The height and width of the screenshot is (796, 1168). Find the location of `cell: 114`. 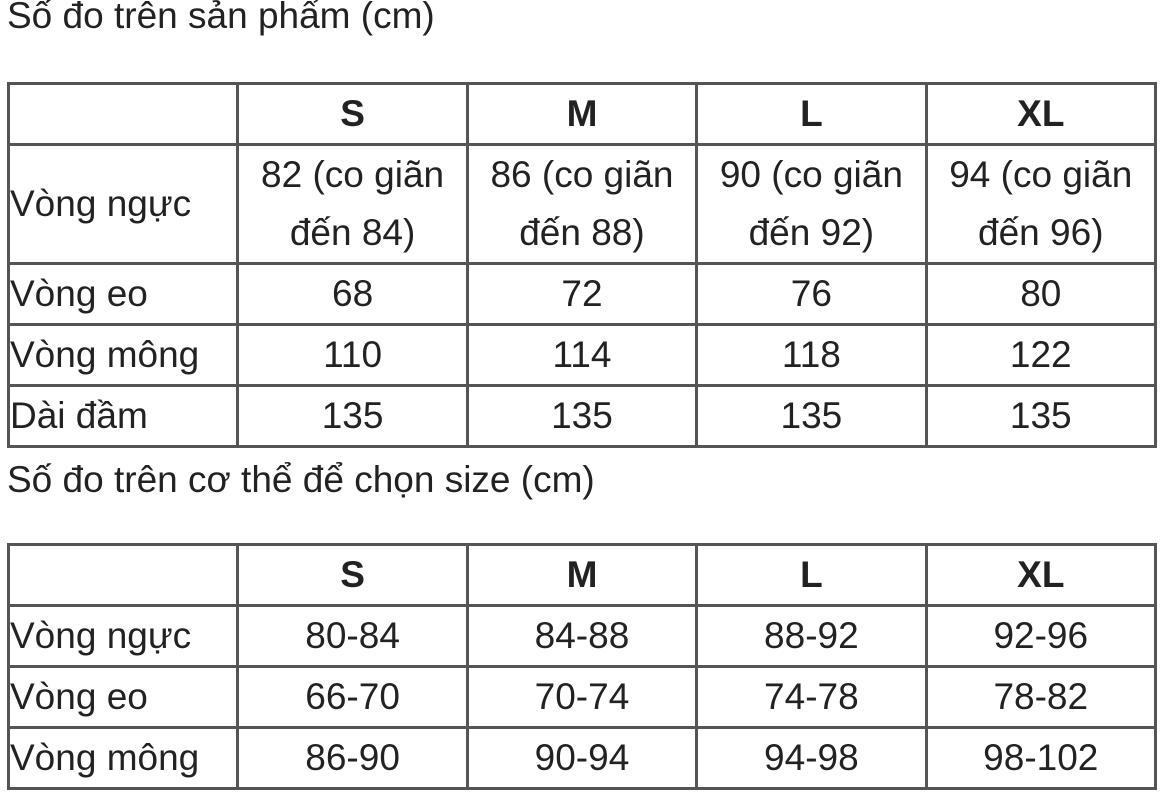

cell: 114 is located at coordinates (582, 355).